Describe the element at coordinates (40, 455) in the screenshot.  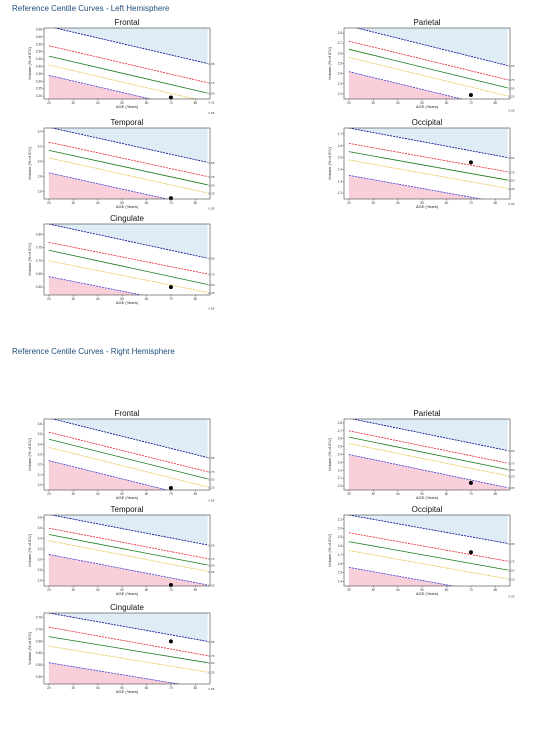
I see `y-tick-label: 3.3` at that location.